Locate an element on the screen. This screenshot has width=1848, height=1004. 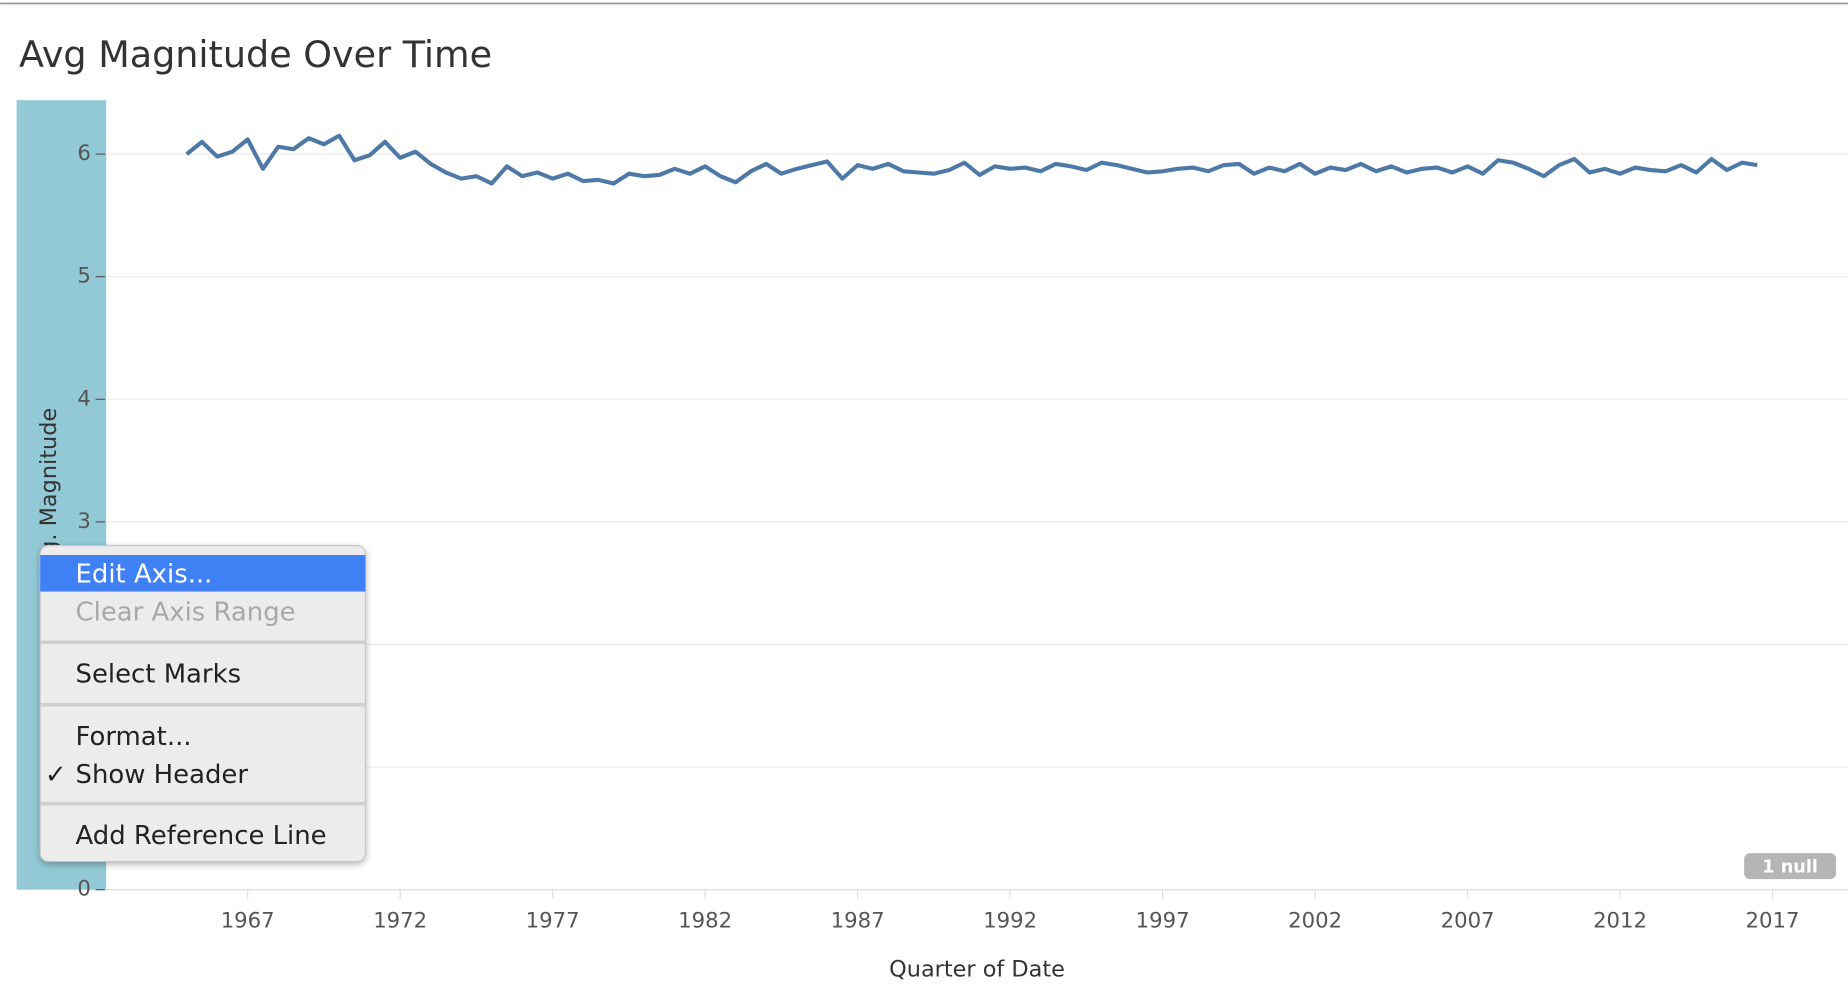
x-tick-label: 1977 is located at coordinates (553, 921).